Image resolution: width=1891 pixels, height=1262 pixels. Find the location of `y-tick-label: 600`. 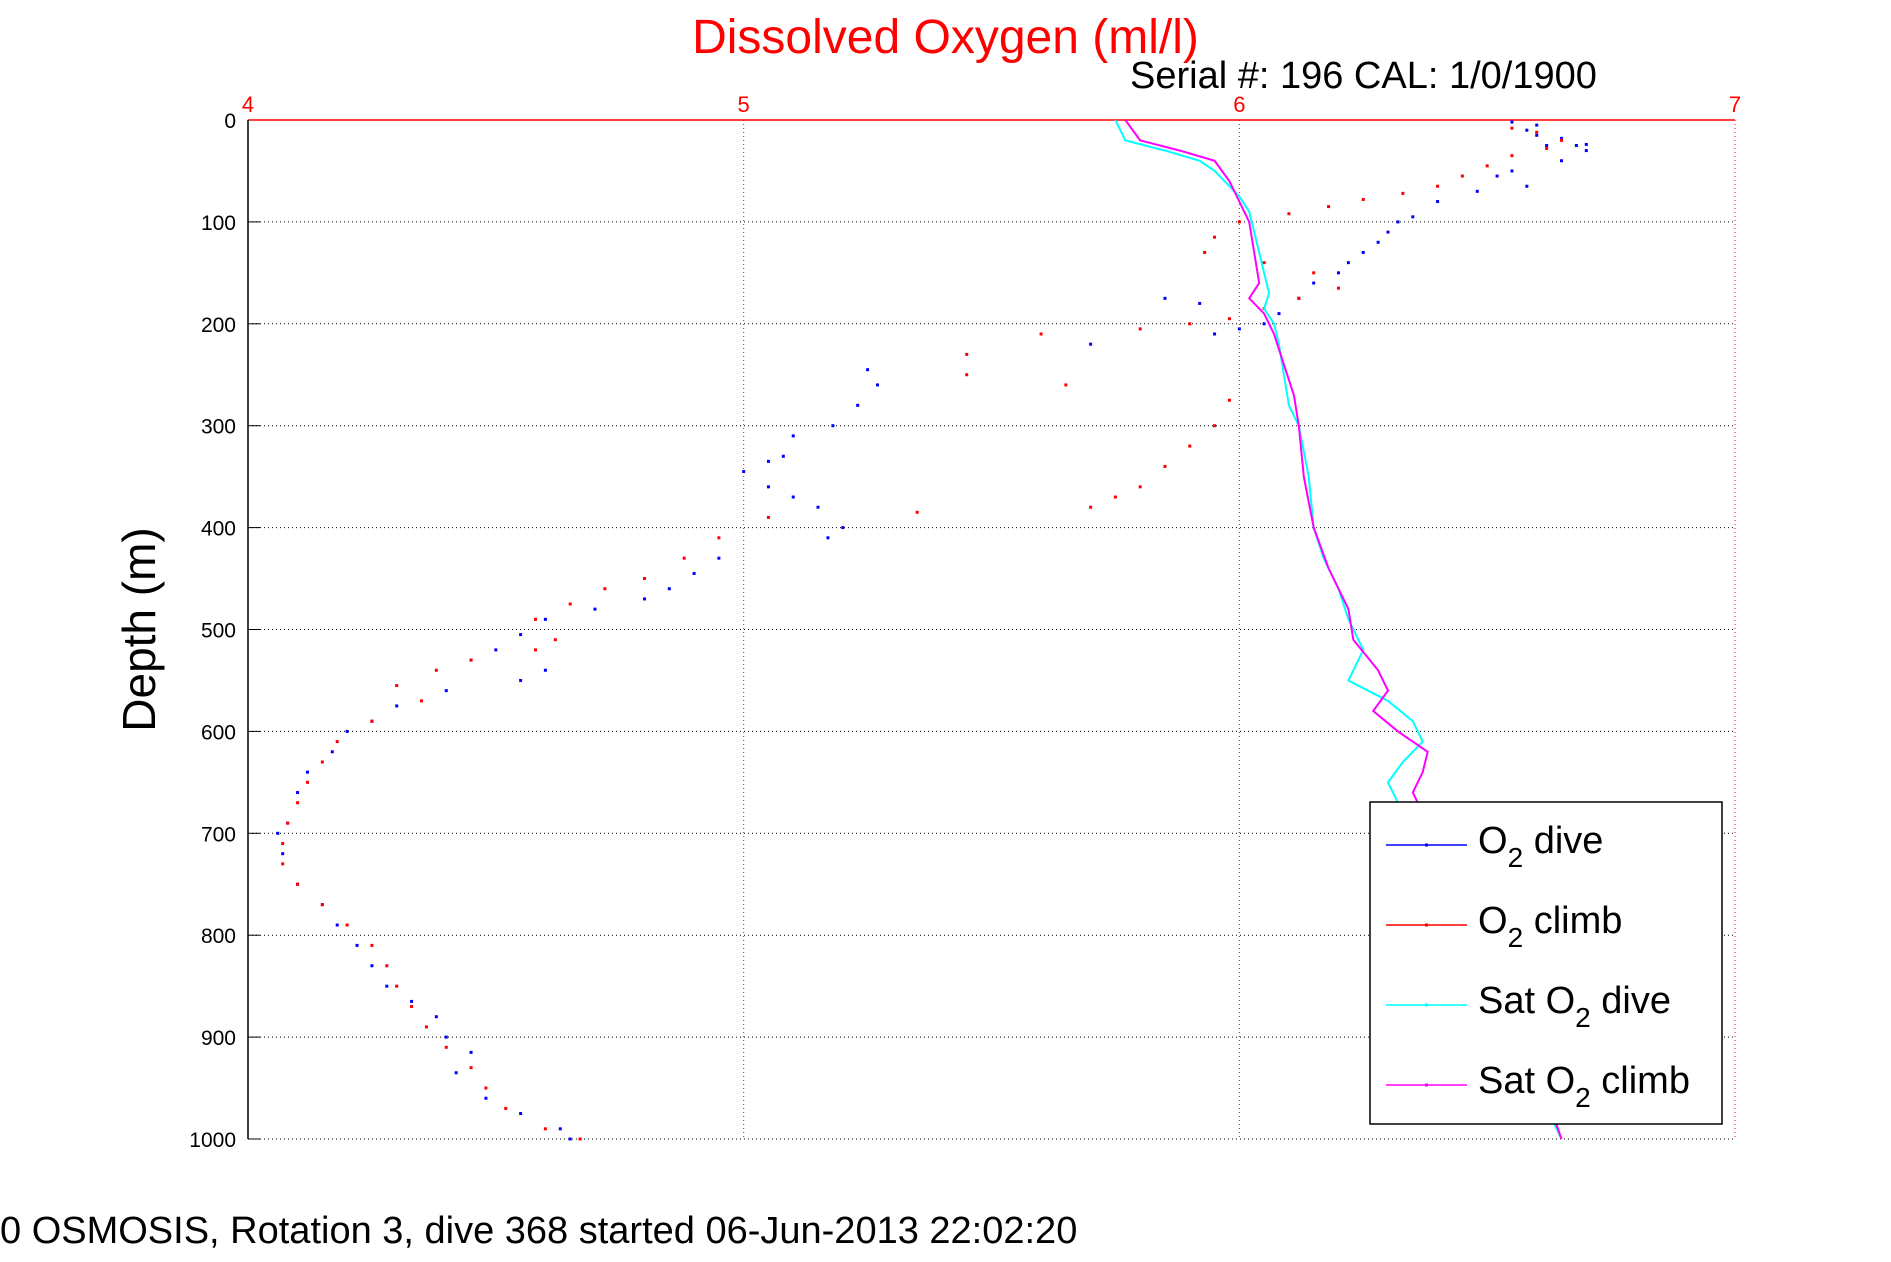

y-tick-label: 600 is located at coordinates (218, 732).